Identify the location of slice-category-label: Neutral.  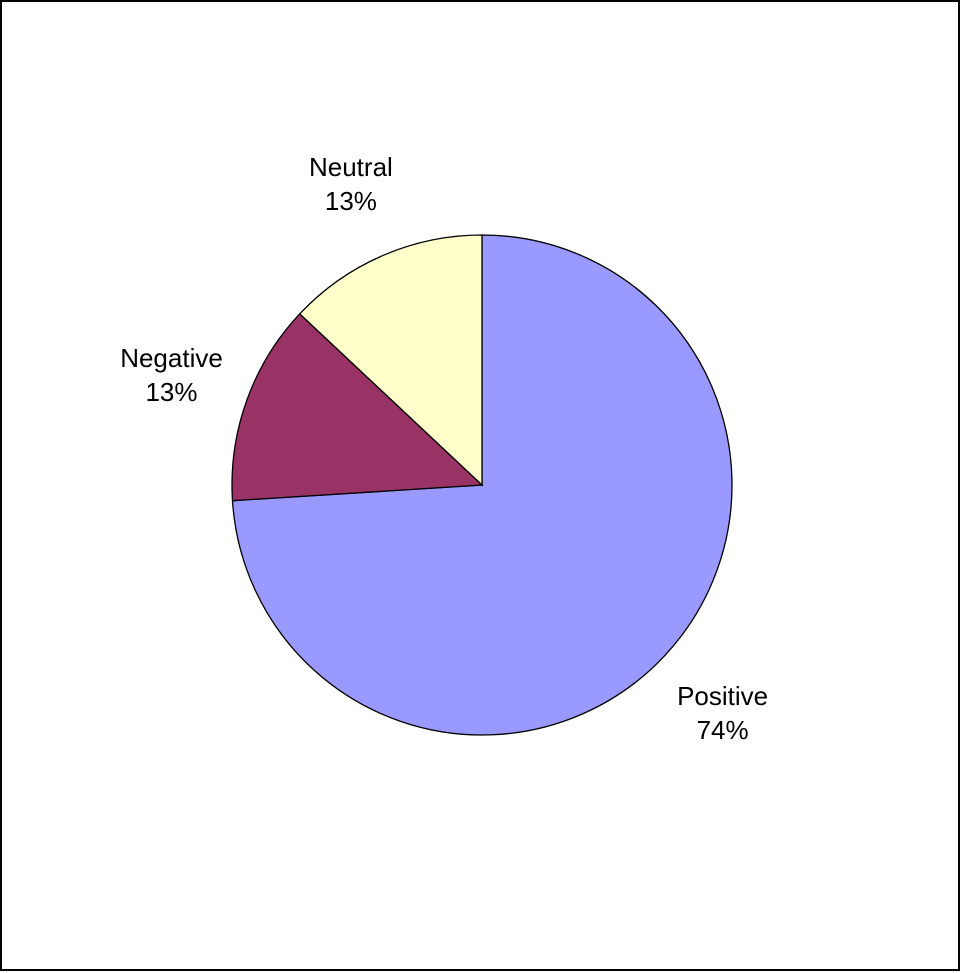
(351, 167).